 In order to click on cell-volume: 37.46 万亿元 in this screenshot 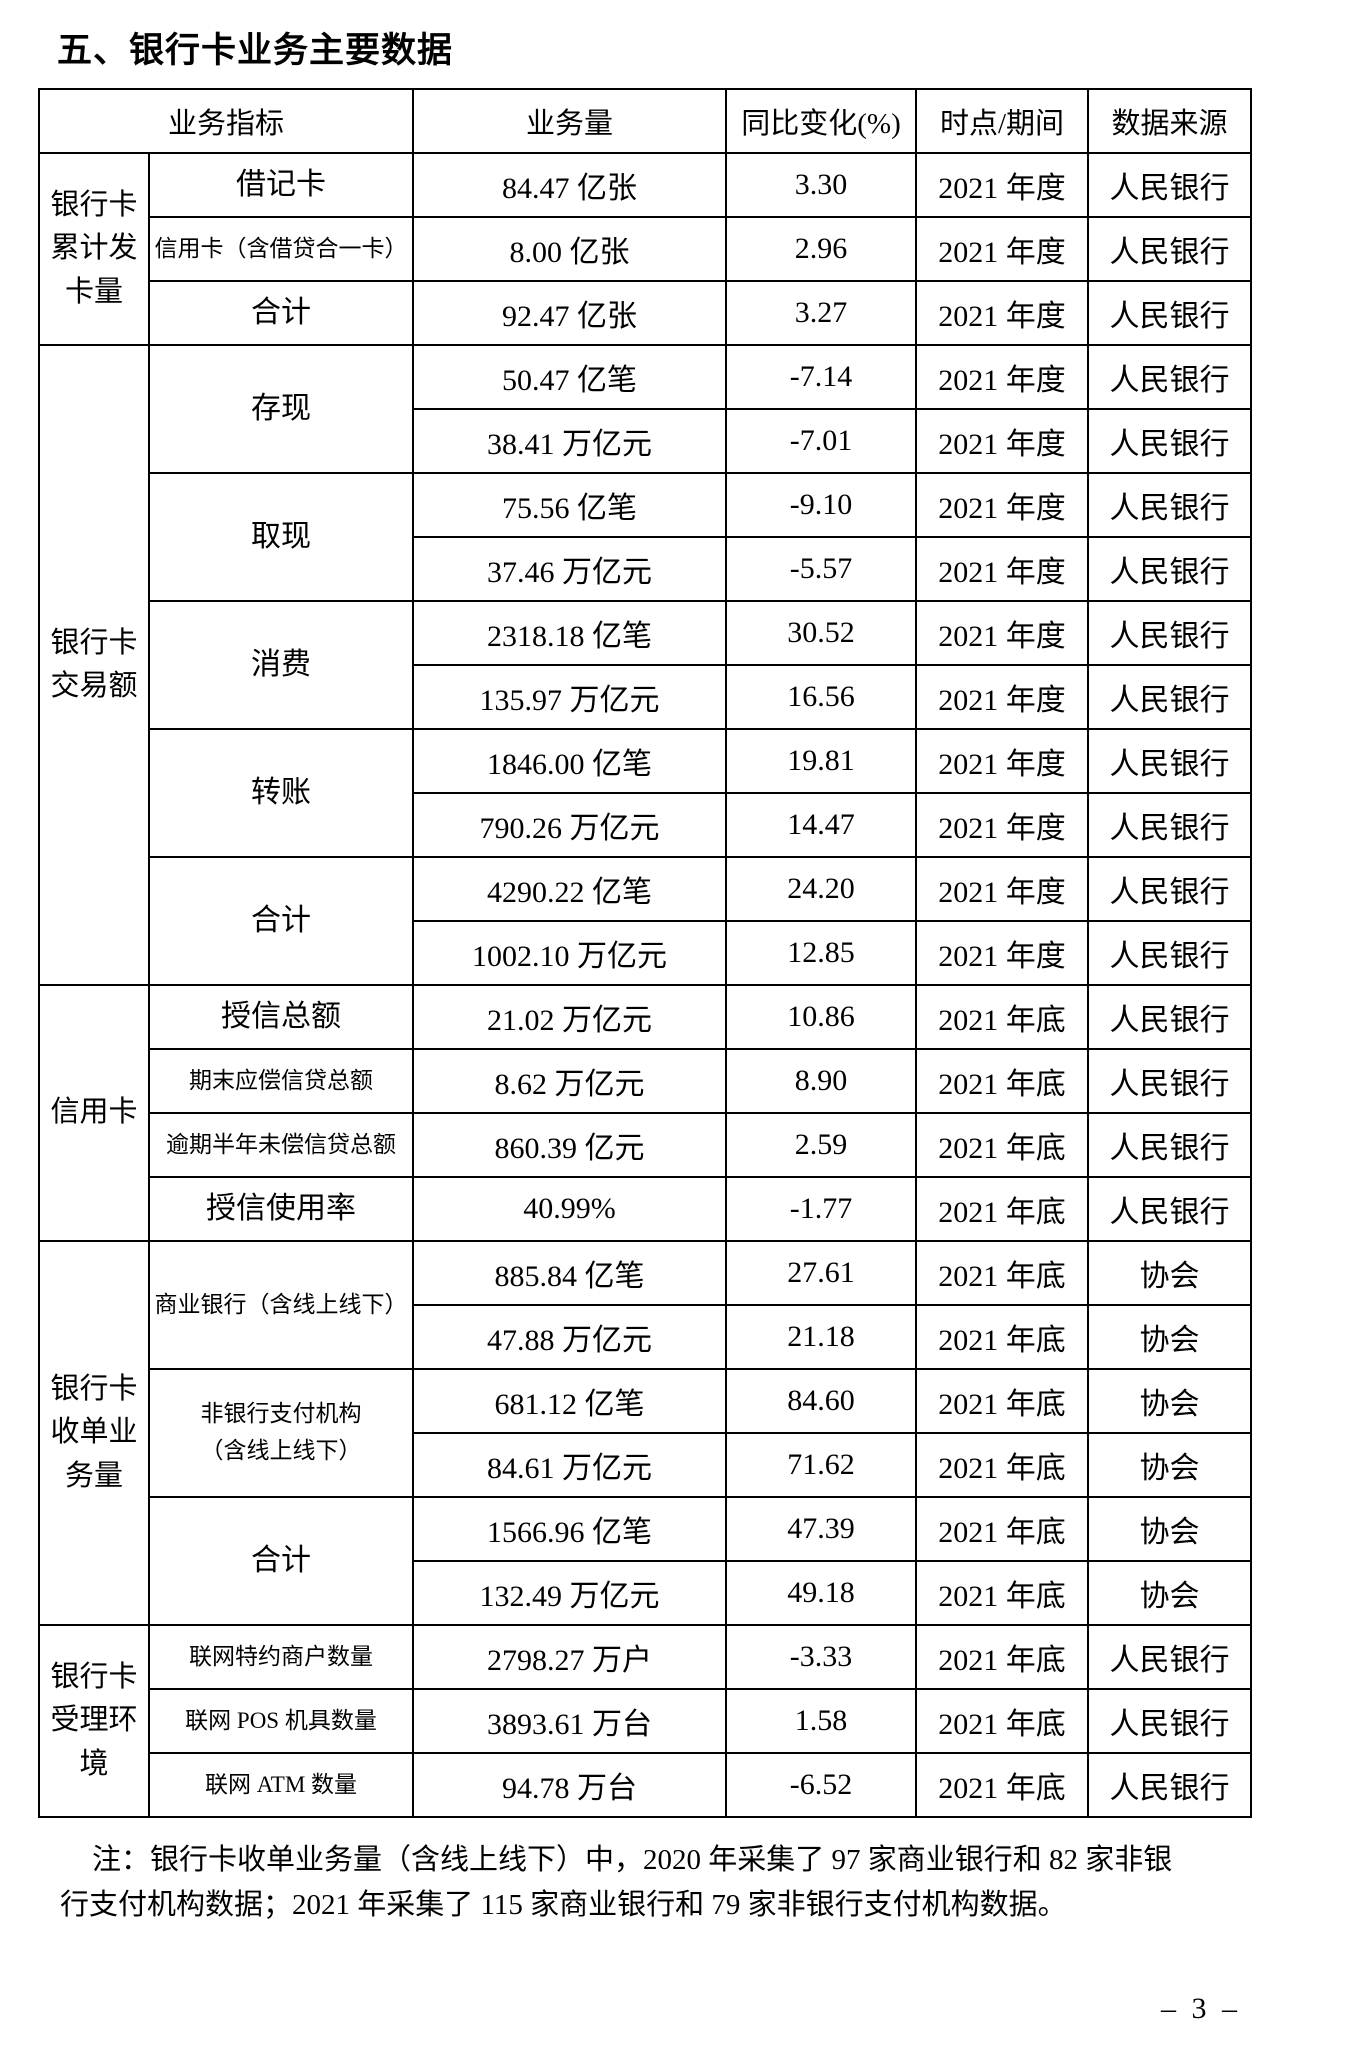, I will do `click(570, 569)`.